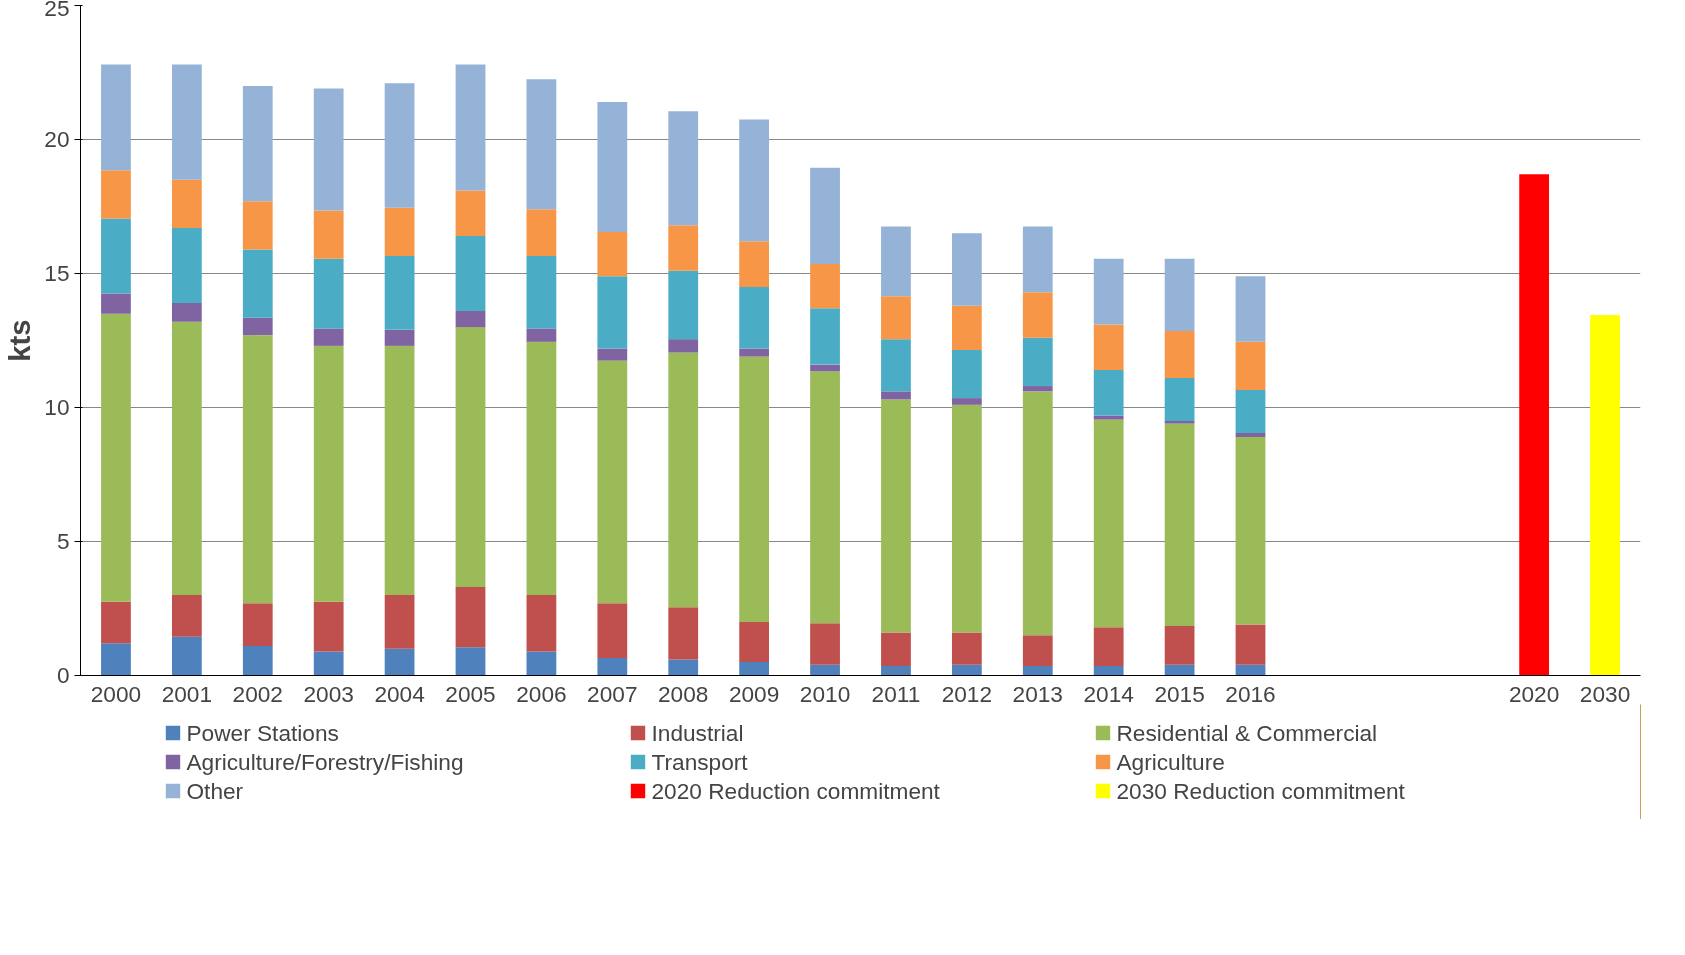 The width and height of the screenshot is (1685, 955). What do you see at coordinates (612, 693) in the screenshot?
I see `x-tick-label: 2007` at bounding box center [612, 693].